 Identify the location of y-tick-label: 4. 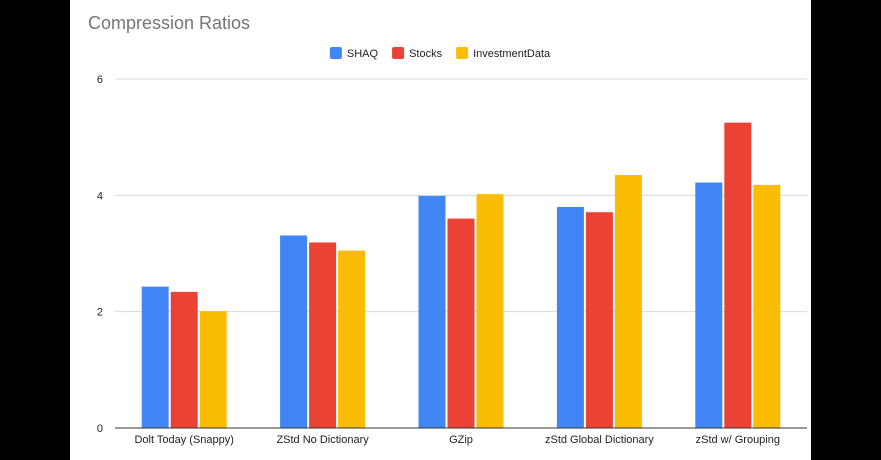
(100, 196).